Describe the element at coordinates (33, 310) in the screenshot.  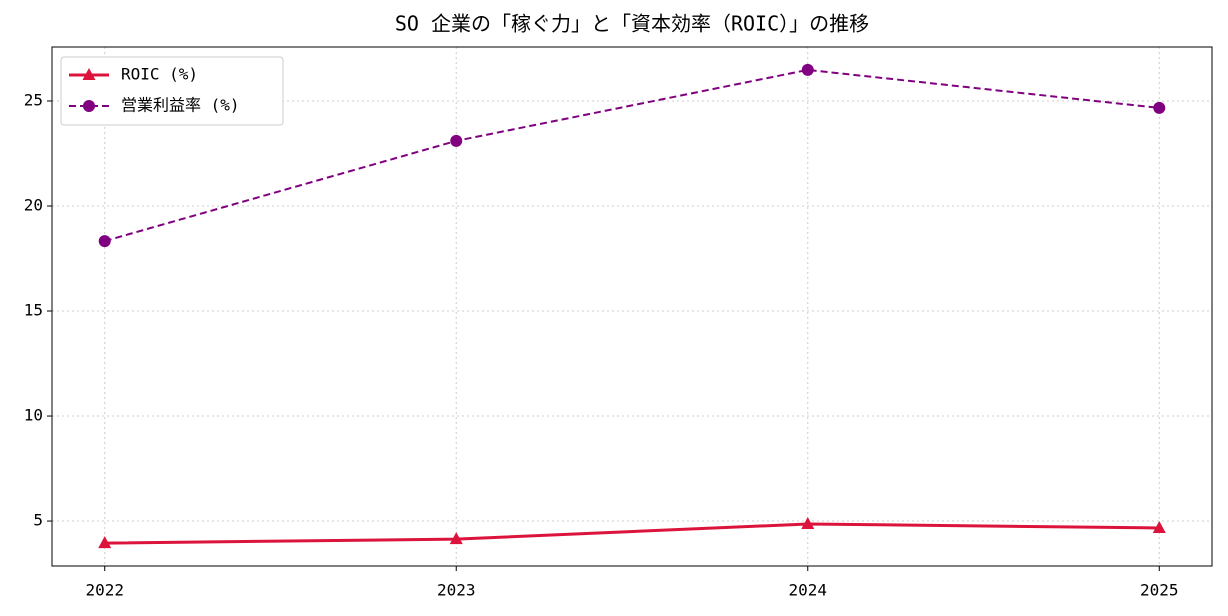
I see `y-tick-label: 15` at that location.